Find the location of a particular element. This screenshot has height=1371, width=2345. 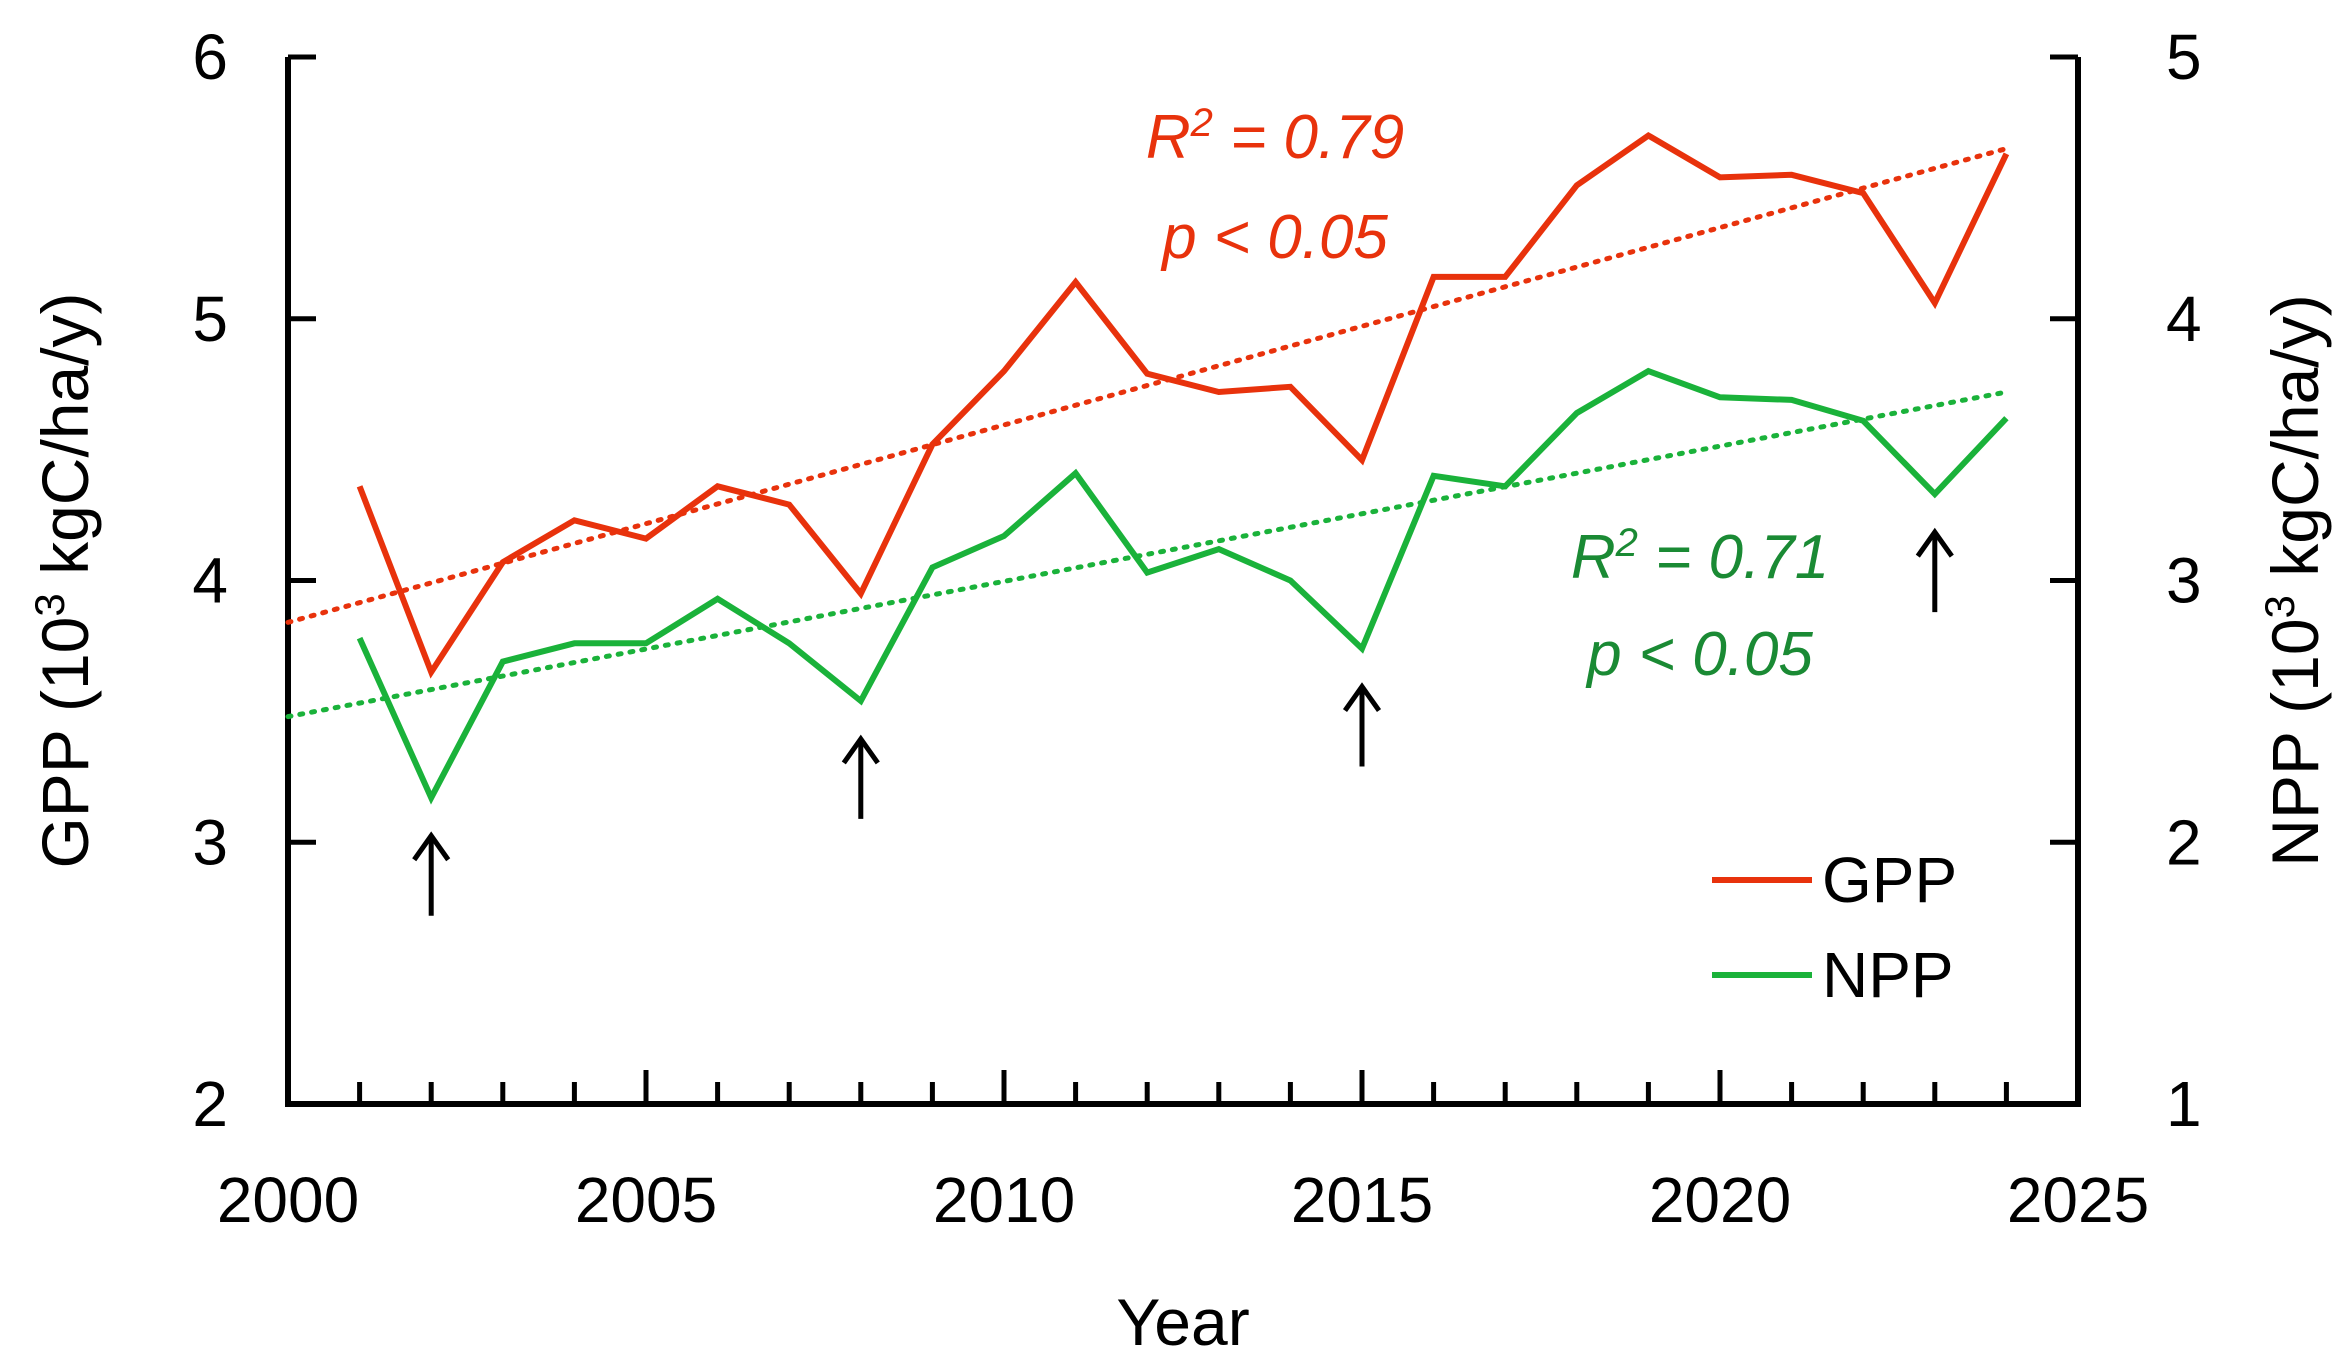

right-y-tick-label: 1 is located at coordinates (2184, 1104).